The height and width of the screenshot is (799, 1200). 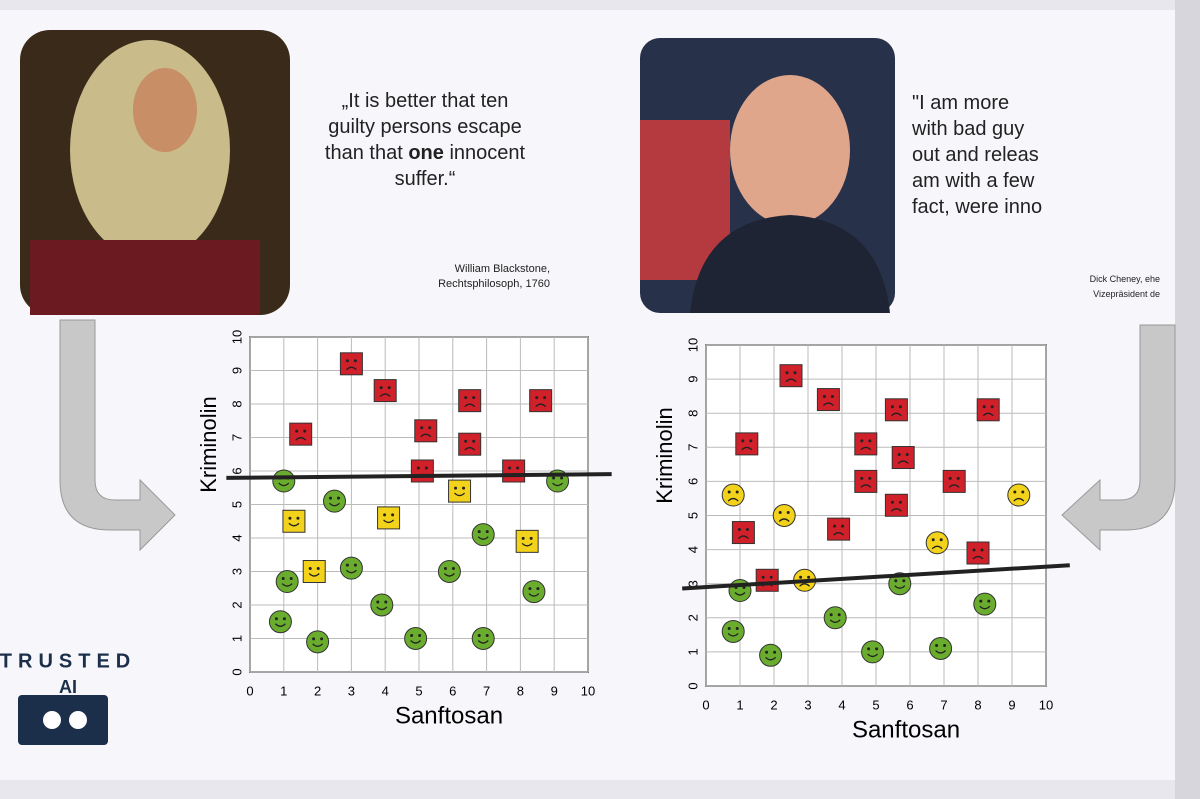 What do you see at coordinates (1126, 294) in the screenshot?
I see `author-text: Vizepräsident de` at bounding box center [1126, 294].